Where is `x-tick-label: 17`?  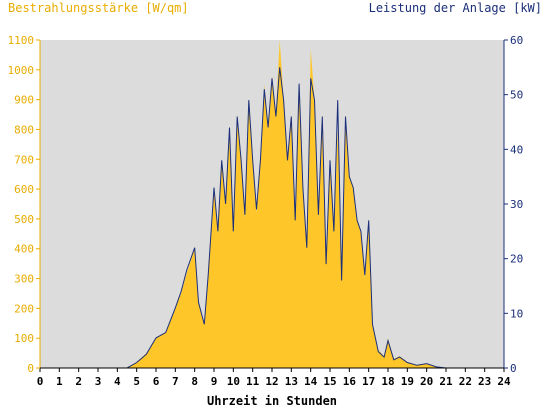
x-tick-label: 17 is located at coordinates (368, 381).